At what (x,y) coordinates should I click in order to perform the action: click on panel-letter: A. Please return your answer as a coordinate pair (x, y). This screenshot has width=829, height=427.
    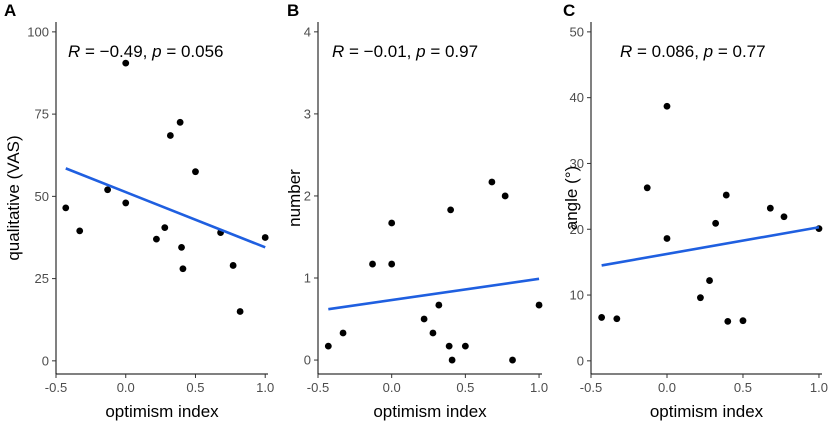
    Looking at the image, I should click on (10, 10).